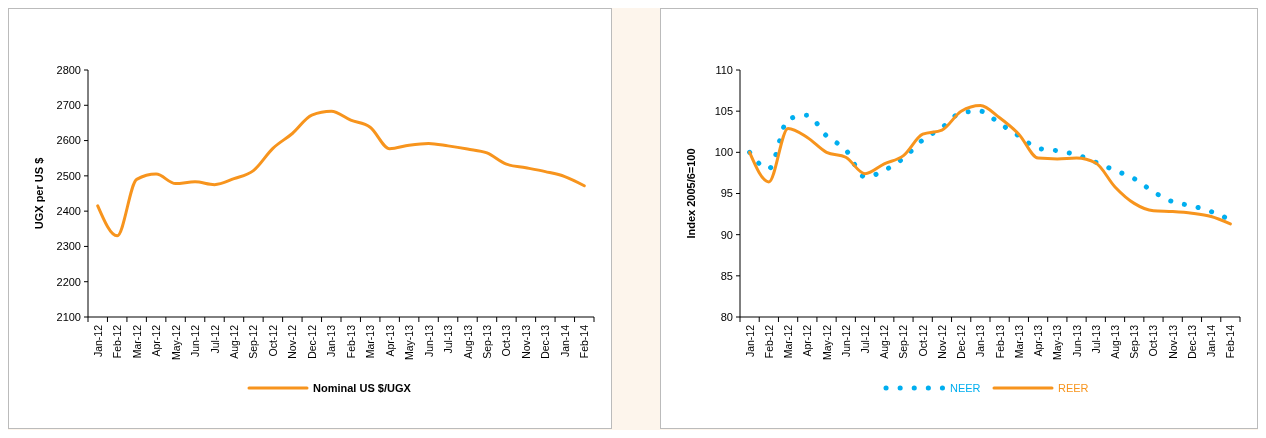 This screenshot has width=1266, height=438. I want to click on text: NEER, so click(965, 387).